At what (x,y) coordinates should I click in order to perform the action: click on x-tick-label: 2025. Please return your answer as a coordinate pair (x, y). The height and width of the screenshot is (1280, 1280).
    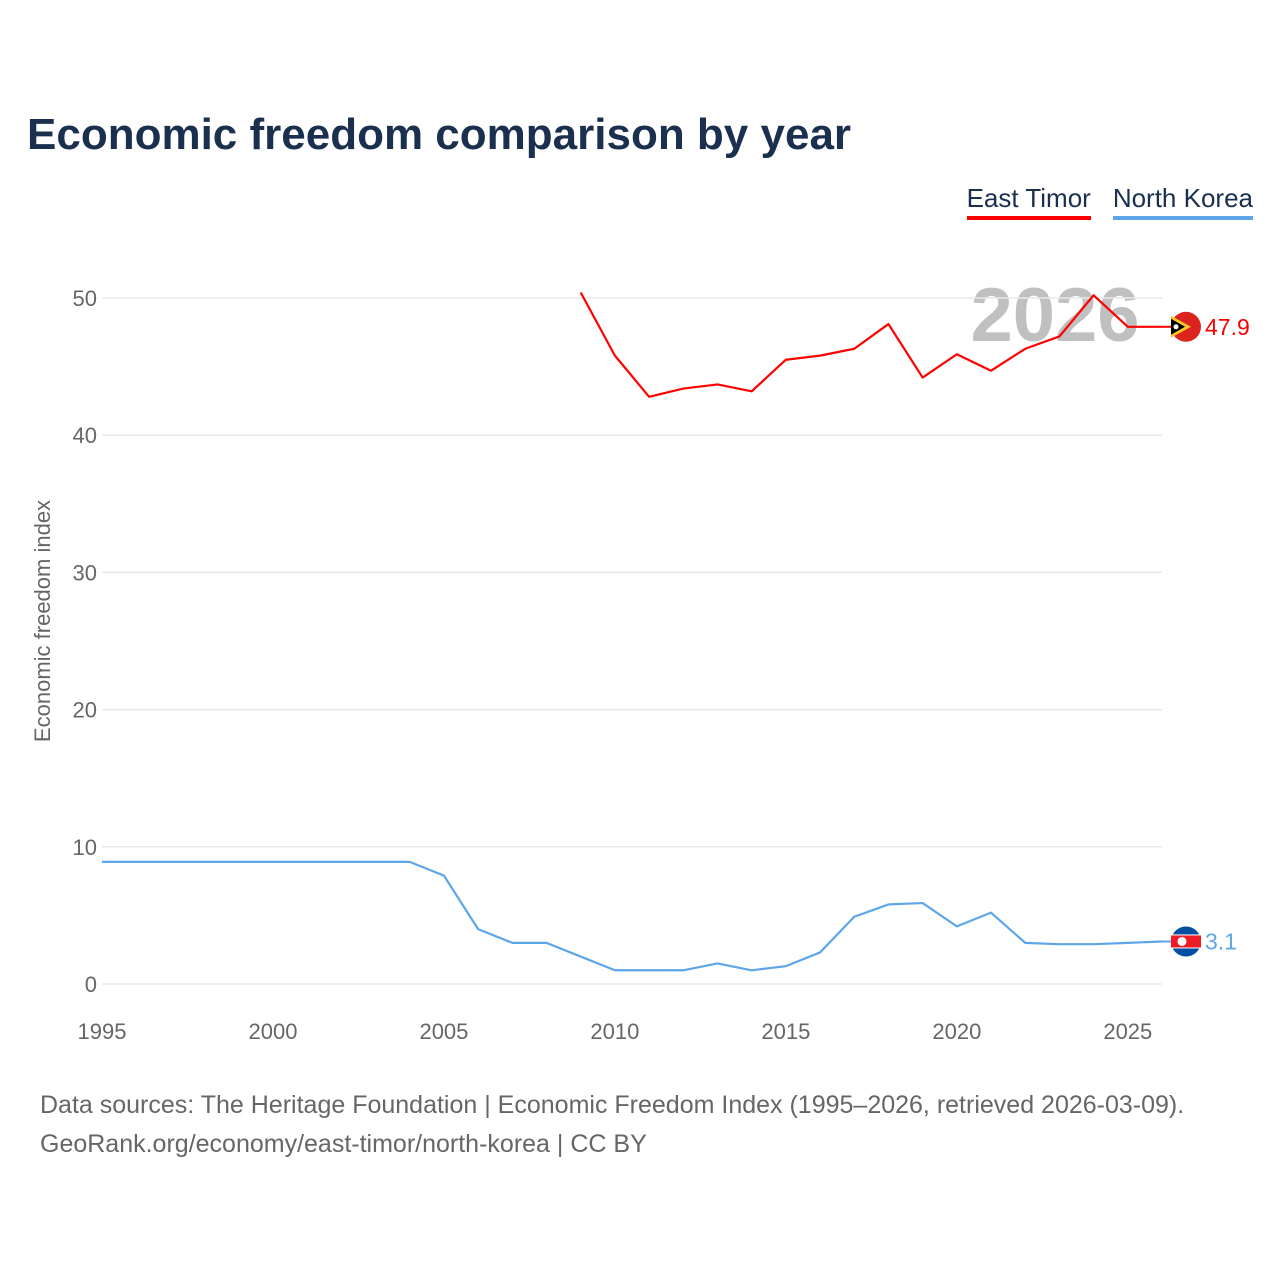
    Looking at the image, I should click on (1127, 1031).